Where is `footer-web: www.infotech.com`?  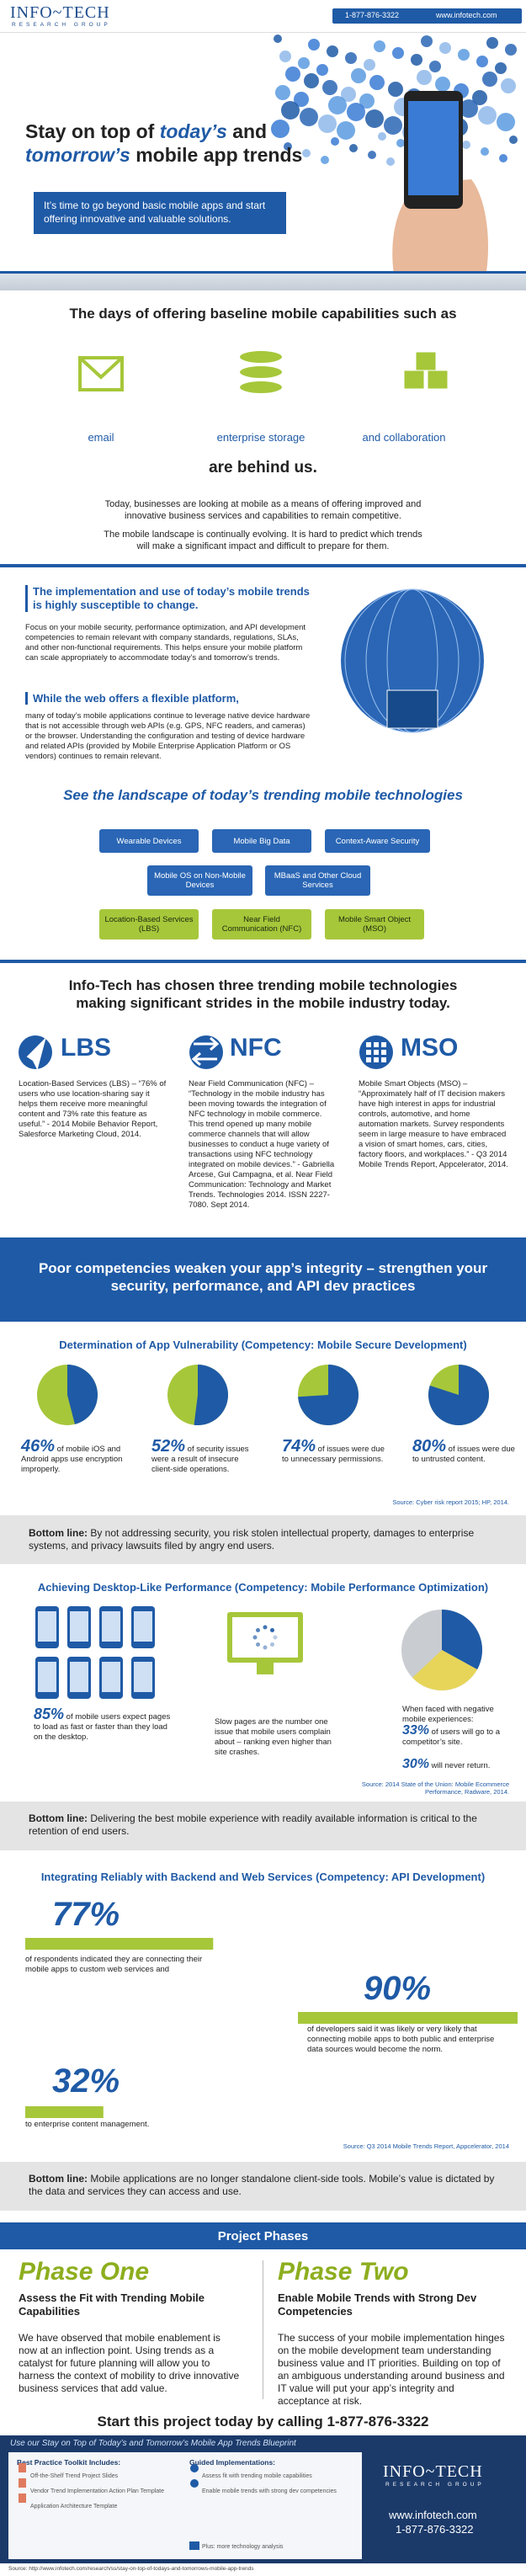
footer-web: www.infotech.com is located at coordinates (433, 2515).